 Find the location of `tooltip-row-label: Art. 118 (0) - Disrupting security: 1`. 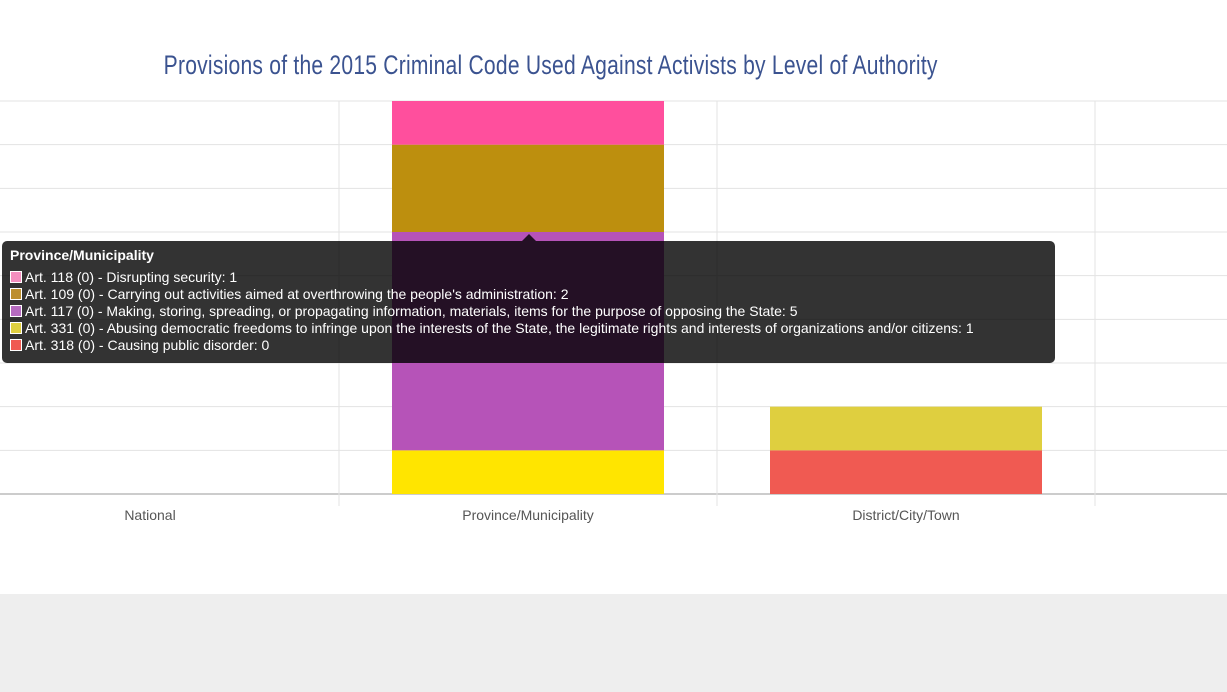

tooltip-row-label: Art. 118 (0) - Disrupting security: 1 is located at coordinates (131, 276).